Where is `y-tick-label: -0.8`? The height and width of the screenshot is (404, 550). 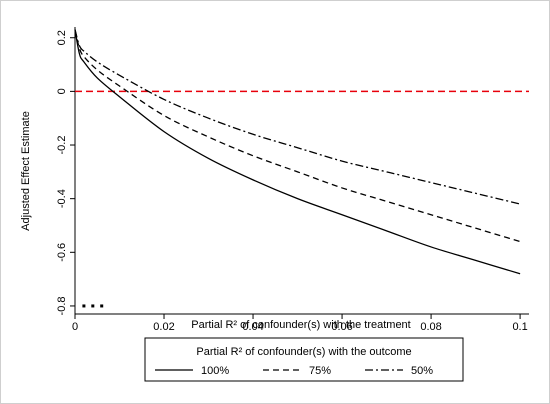 y-tick-label: -0.8 is located at coordinates (62, 305).